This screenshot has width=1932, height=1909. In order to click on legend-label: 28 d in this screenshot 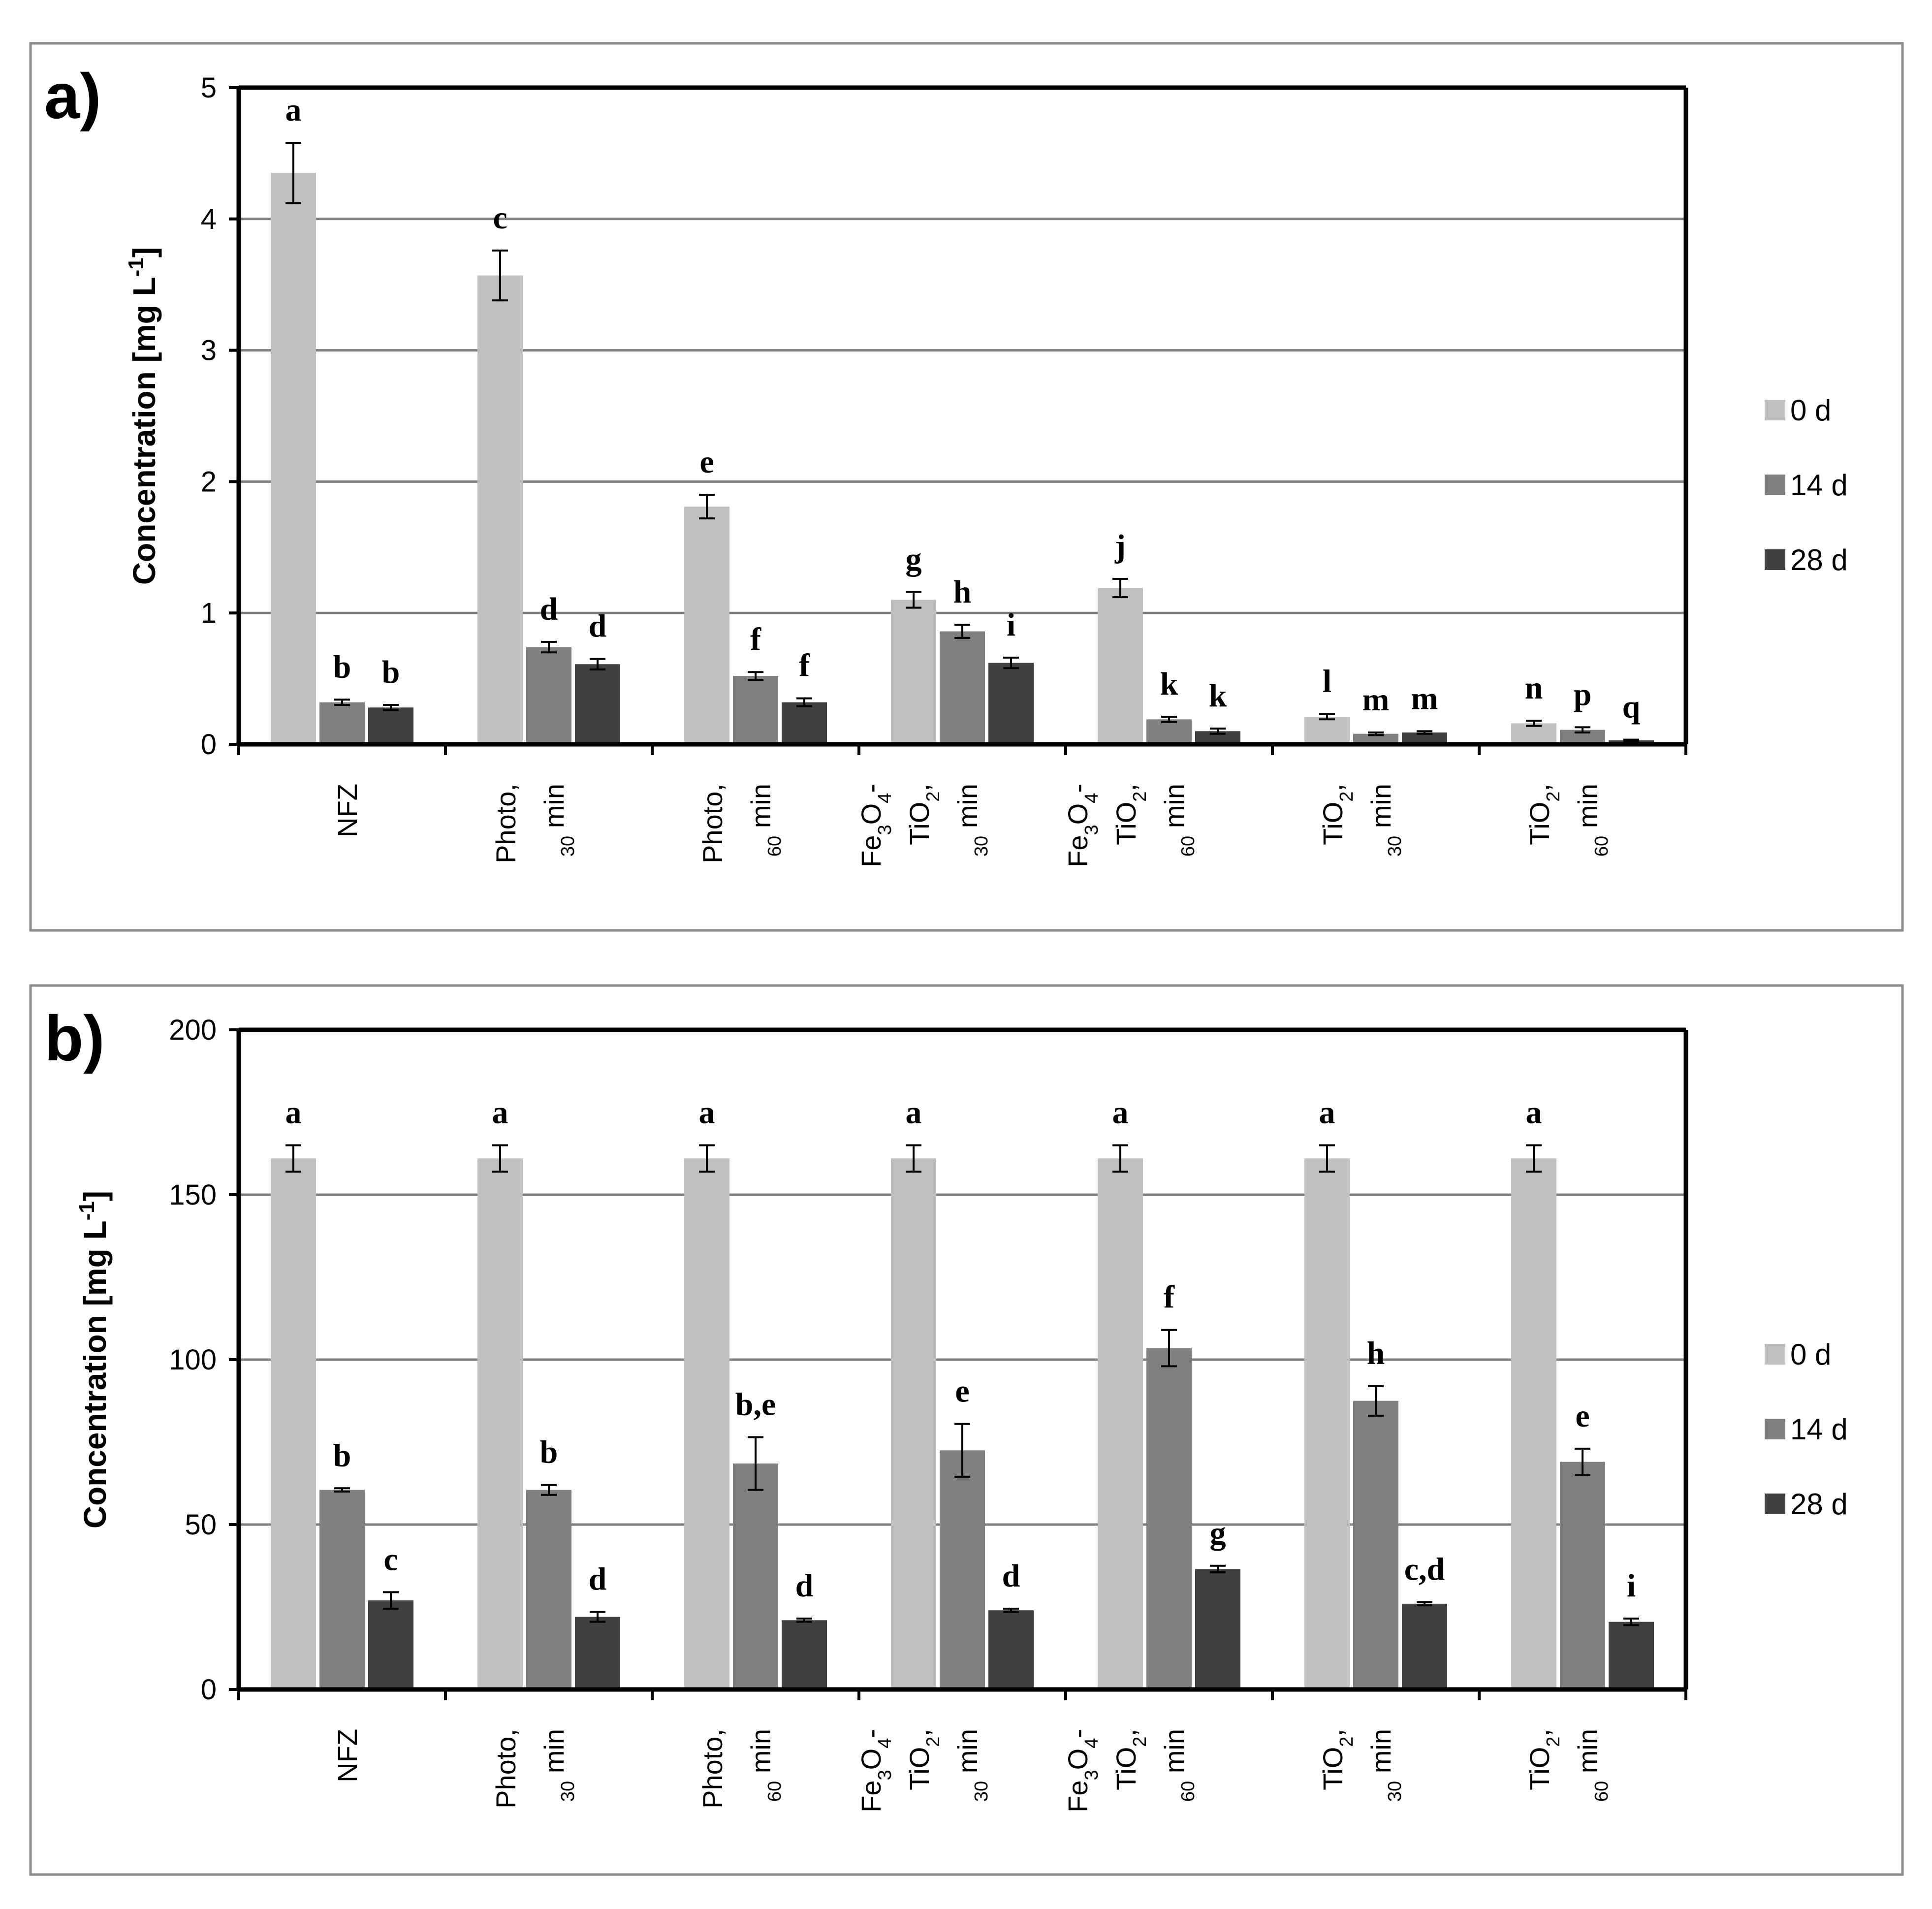, I will do `click(1819, 1505)`.